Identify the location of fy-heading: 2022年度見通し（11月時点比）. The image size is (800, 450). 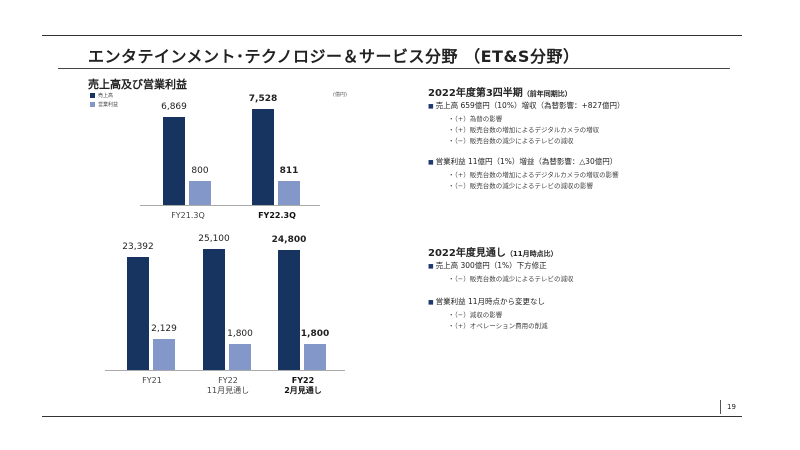
(493, 253).